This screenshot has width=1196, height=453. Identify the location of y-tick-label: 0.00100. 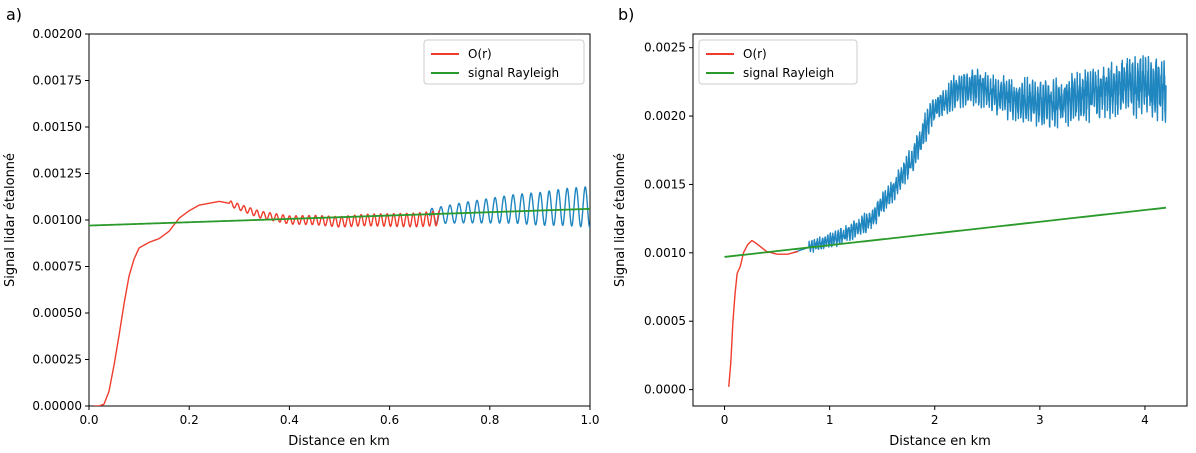
(57, 220).